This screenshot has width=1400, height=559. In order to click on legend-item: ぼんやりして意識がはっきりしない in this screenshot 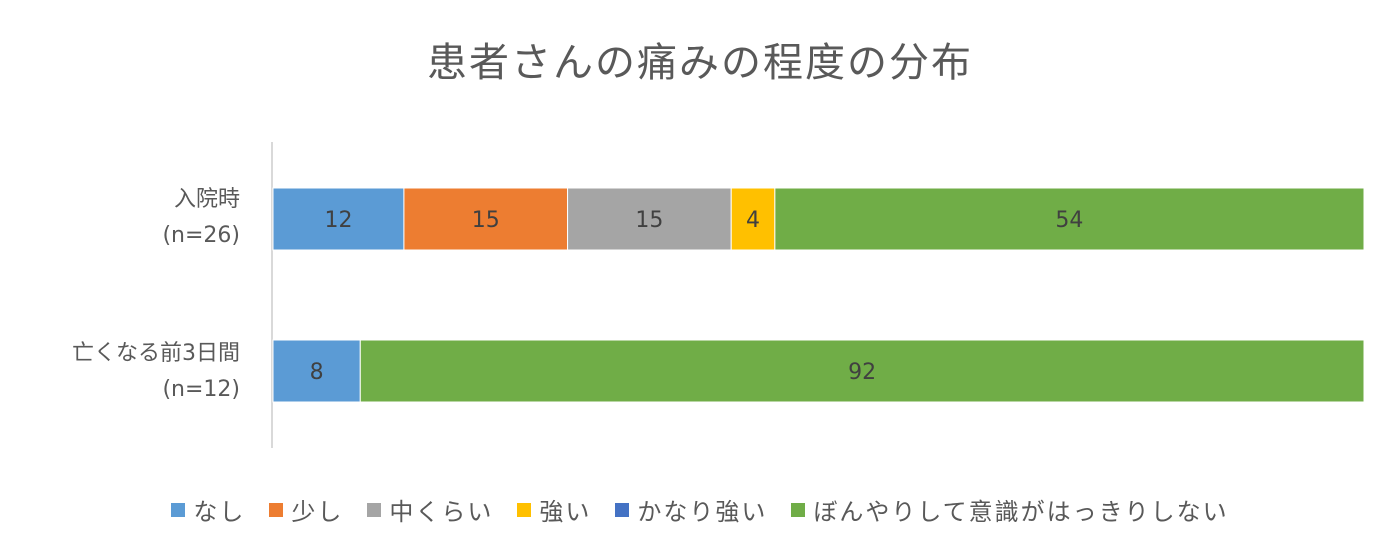, I will do `click(1009, 509)`.